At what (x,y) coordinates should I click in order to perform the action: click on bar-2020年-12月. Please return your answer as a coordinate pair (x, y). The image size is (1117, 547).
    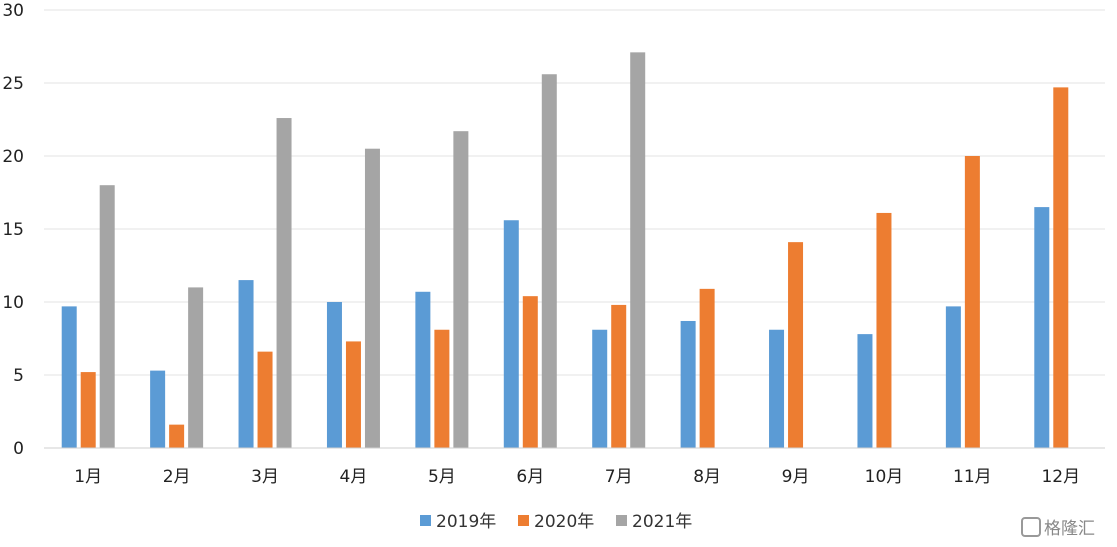
    Looking at the image, I should click on (1061, 267).